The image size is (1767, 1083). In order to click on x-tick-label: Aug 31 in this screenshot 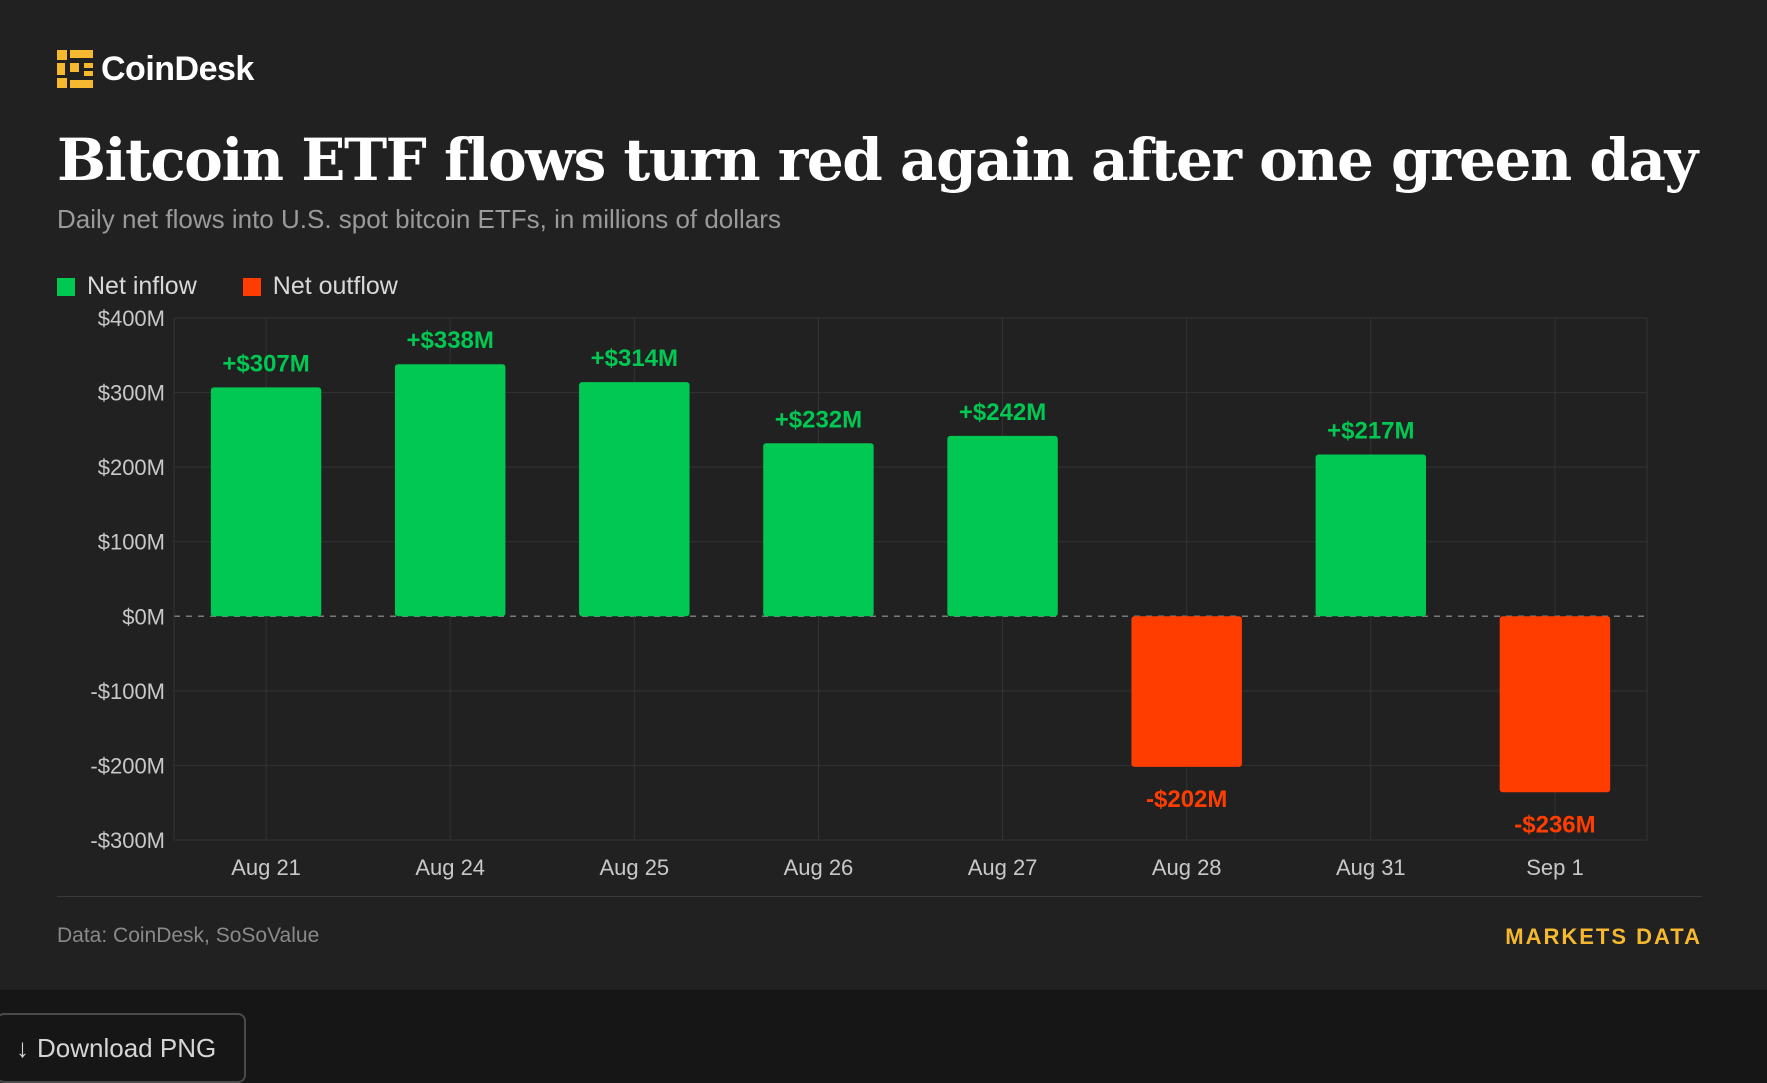, I will do `click(1371, 867)`.